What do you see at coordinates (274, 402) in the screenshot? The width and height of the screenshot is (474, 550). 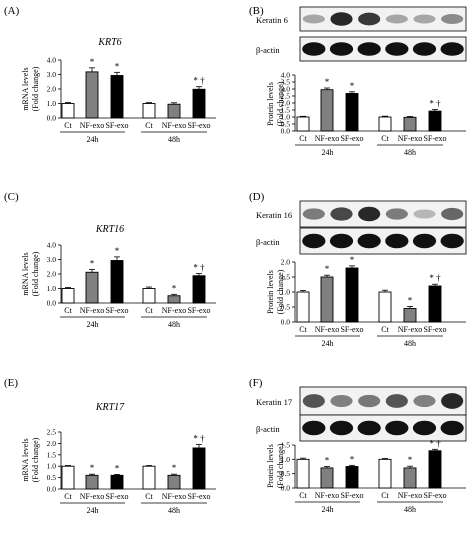 I see `blot-target-label: Keratin 17` at bounding box center [274, 402].